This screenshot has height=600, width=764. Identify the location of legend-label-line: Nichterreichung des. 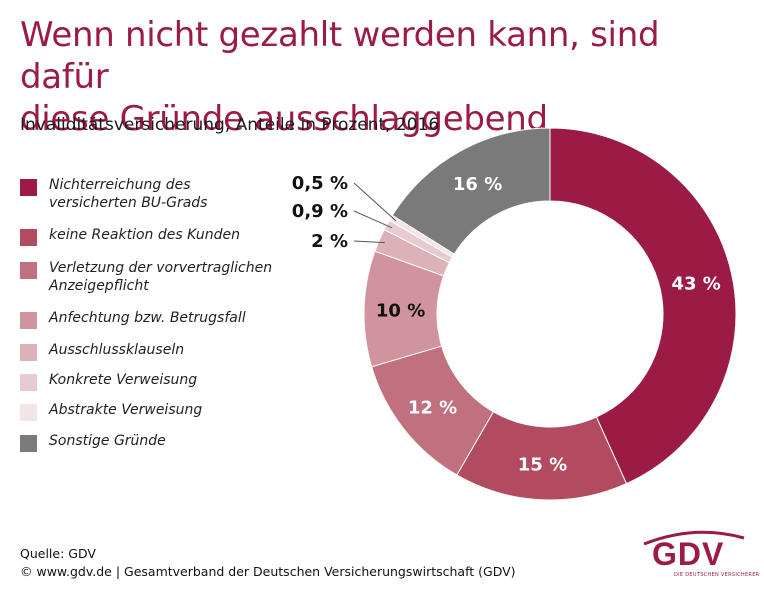
(120, 185).